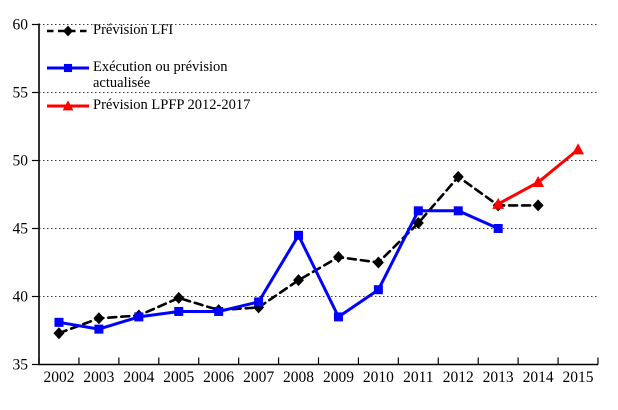  What do you see at coordinates (21, 93) in the screenshot?
I see `svg-text: 55` at bounding box center [21, 93].